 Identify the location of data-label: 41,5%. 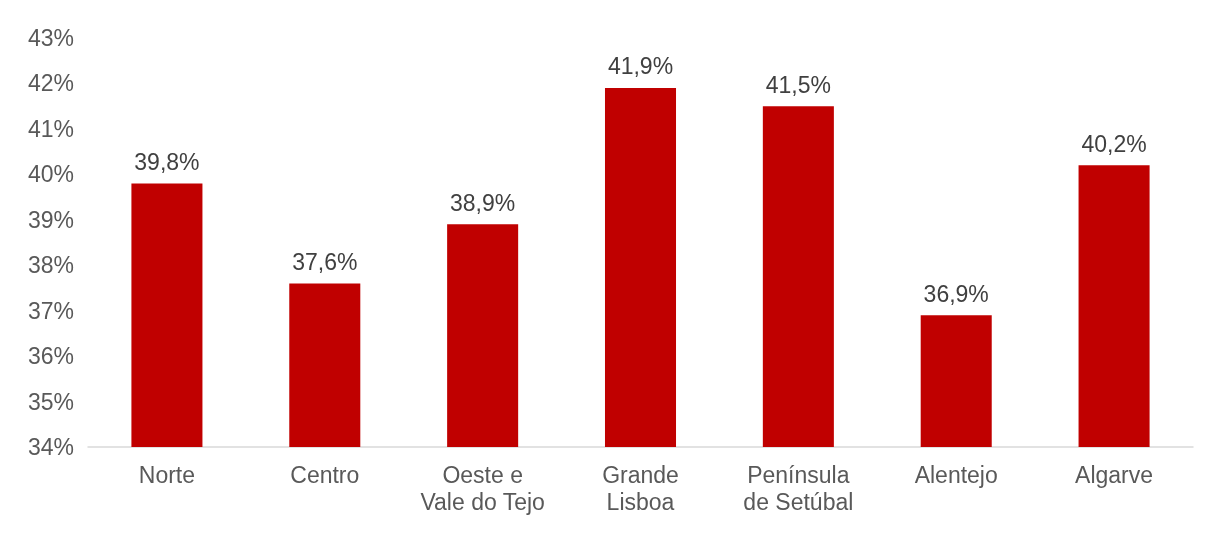
(798, 84).